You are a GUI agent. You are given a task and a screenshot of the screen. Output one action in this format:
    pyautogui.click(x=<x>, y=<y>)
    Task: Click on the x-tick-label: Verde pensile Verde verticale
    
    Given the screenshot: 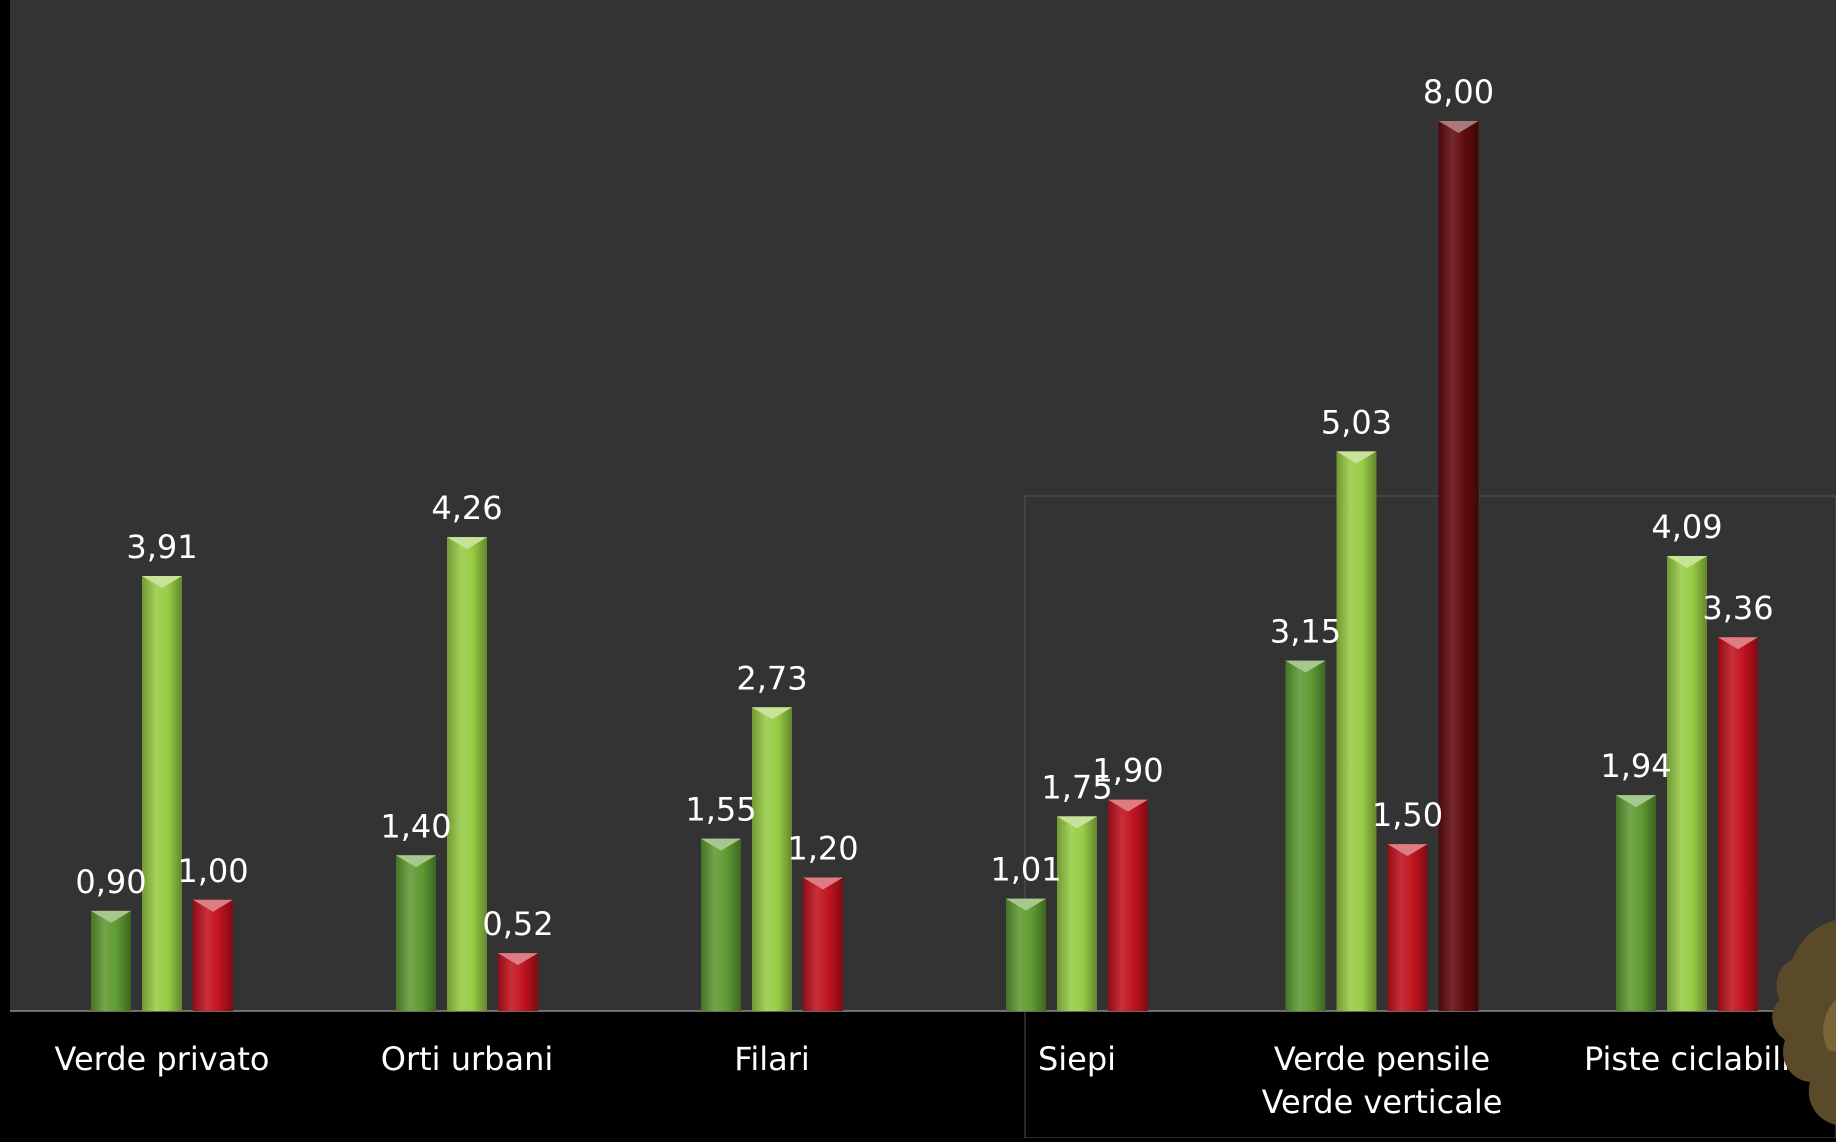 What is the action you would take?
    pyautogui.click(x=1382, y=1080)
    